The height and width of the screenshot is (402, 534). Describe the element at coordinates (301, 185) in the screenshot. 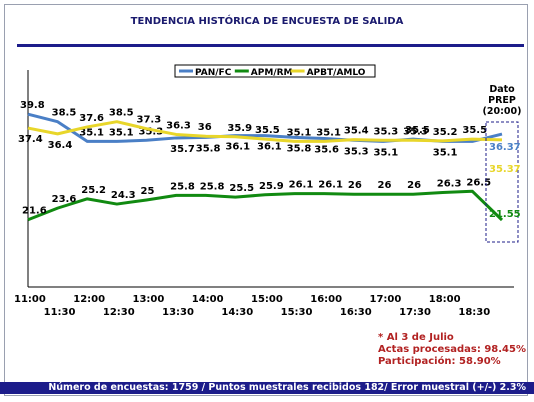

I see `data-label-1-9: 26.1` at that location.